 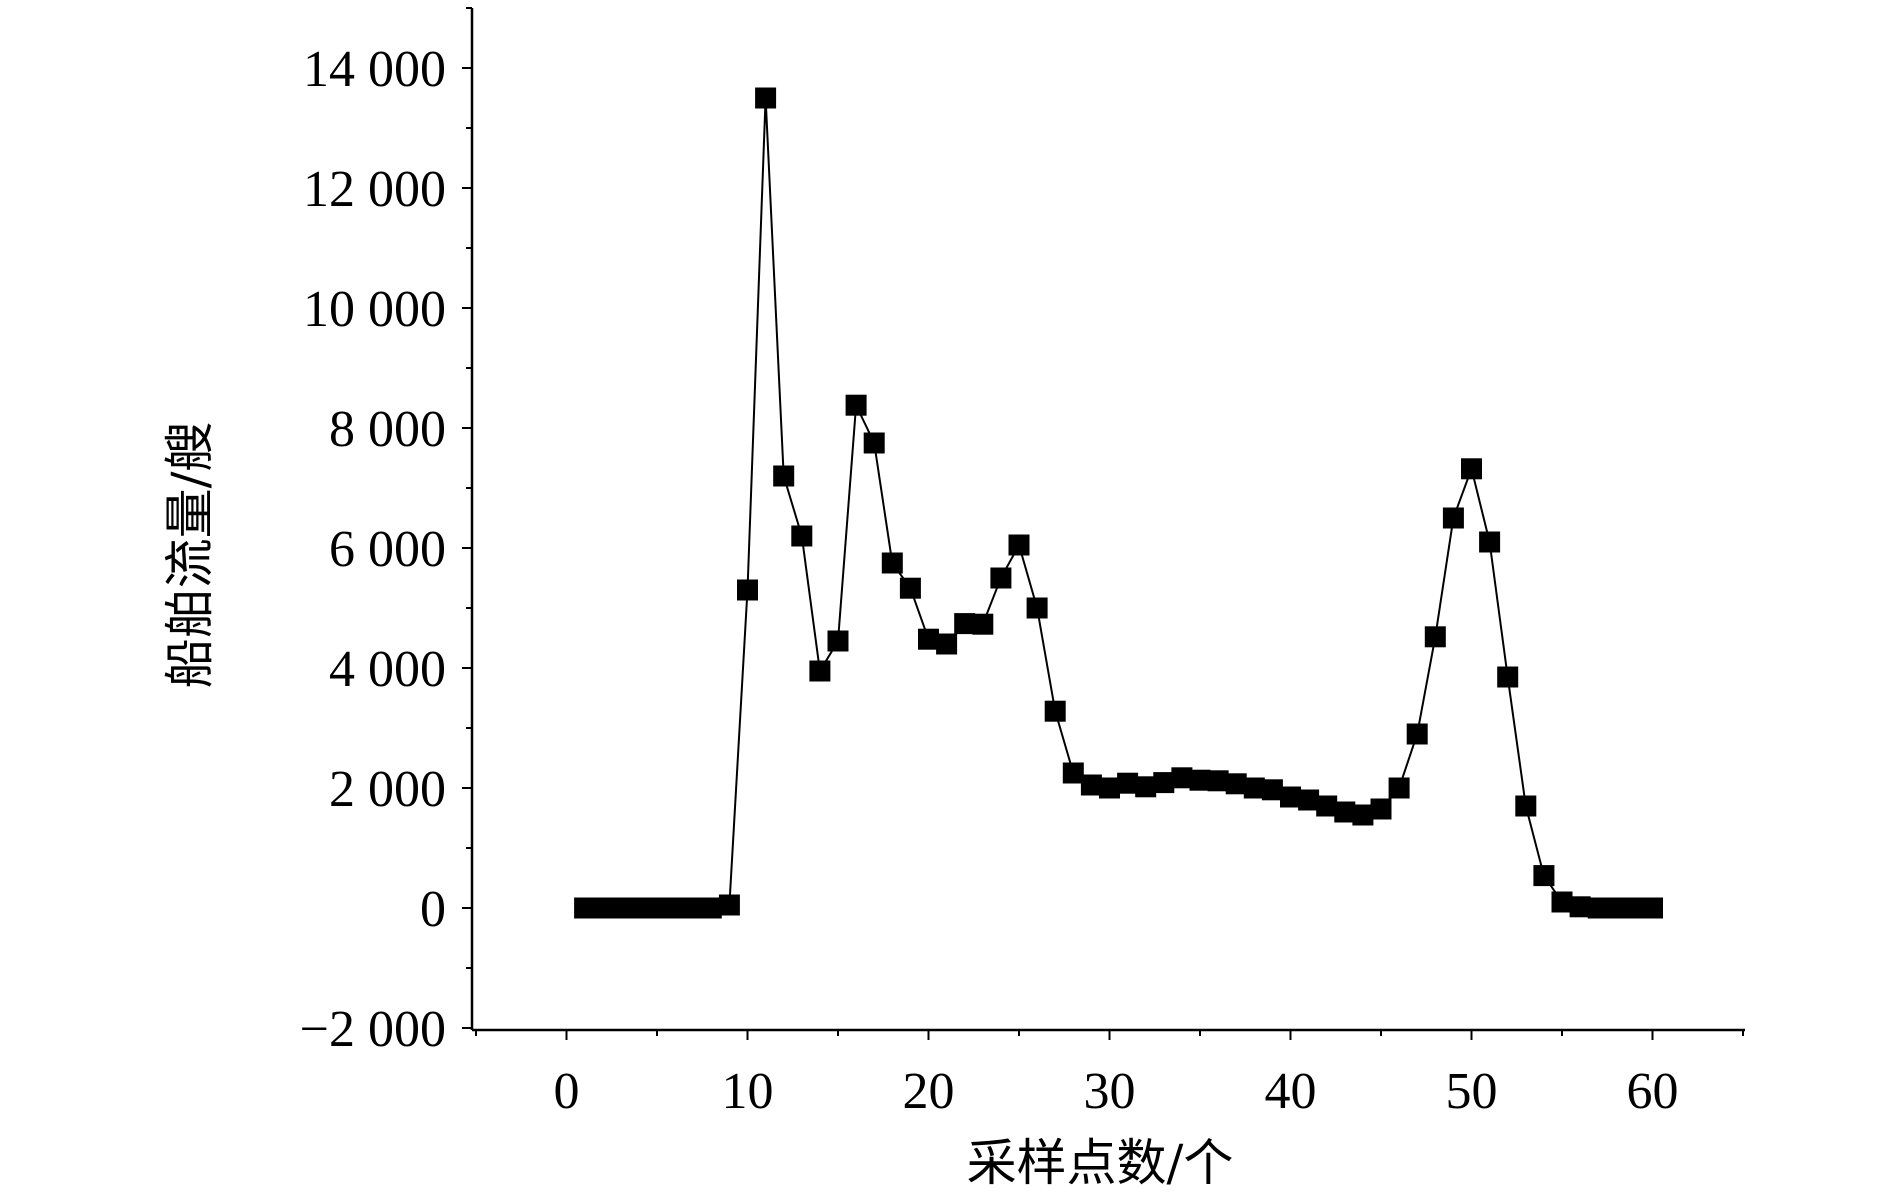 I want to click on x-tick-label: 10, so click(x=748, y=1091).